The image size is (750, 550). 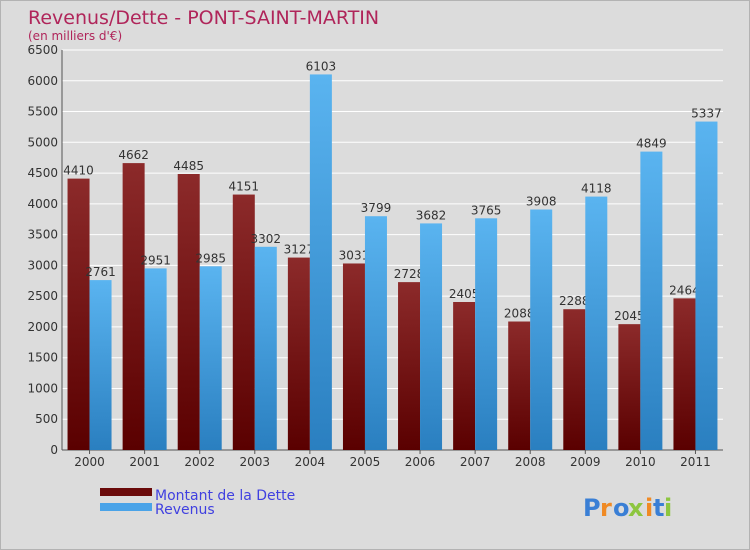 I want to click on bar-debt-2007, so click(x=464, y=376).